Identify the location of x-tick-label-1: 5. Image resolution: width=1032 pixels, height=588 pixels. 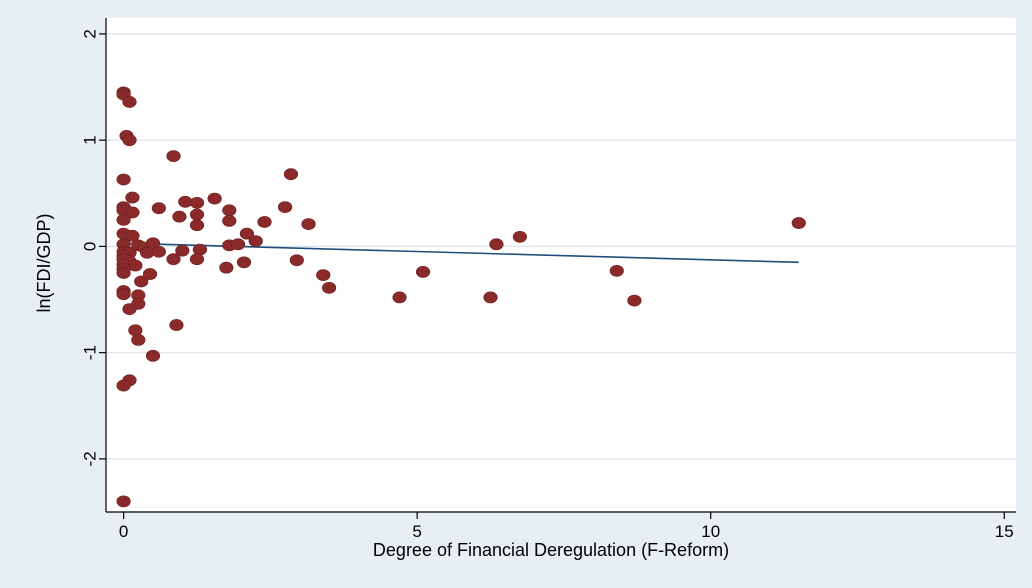
(416, 531).